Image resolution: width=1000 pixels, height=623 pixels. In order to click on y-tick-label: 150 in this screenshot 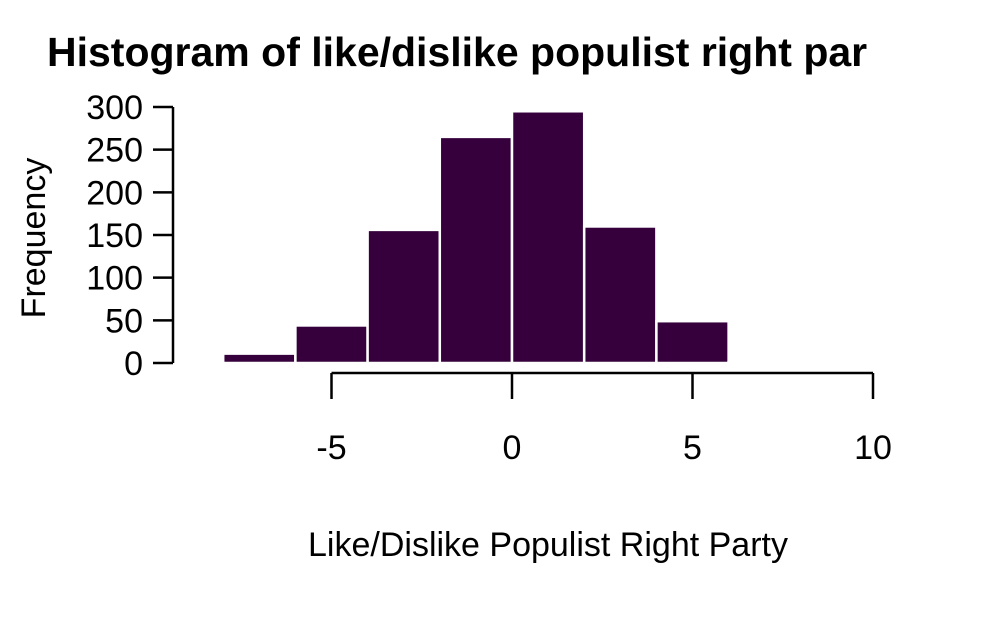, I will do `click(114, 236)`.